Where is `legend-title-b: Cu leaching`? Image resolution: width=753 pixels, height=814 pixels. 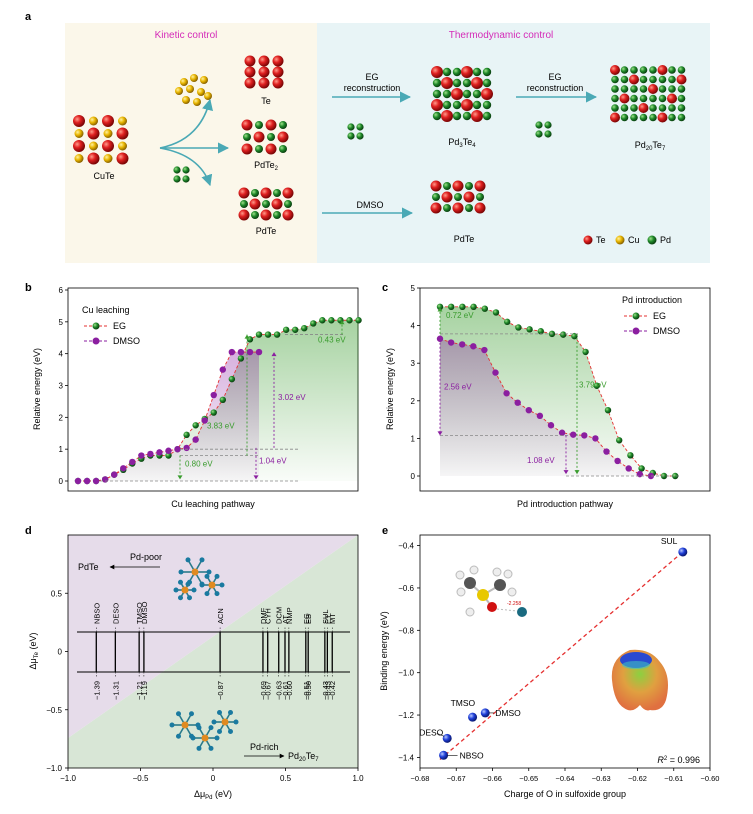 legend-title-b: Cu leaching is located at coordinates (106, 310).